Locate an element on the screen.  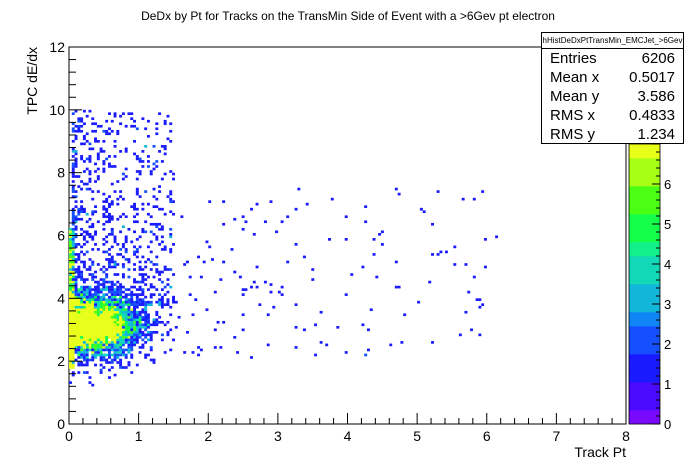
y-tick-label: 2 is located at coordinates (61, 361).